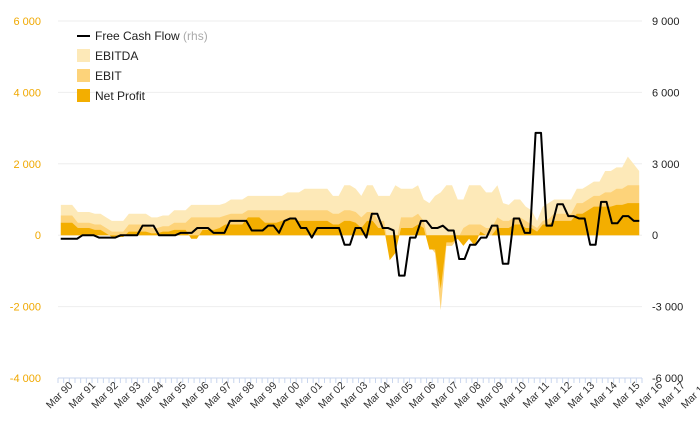 Image resolution: width=700 pixels, height=433 pixels. I want to click on legend-label-free-cash-flow: Free Cash Flow (rhs), so click(151, 36).